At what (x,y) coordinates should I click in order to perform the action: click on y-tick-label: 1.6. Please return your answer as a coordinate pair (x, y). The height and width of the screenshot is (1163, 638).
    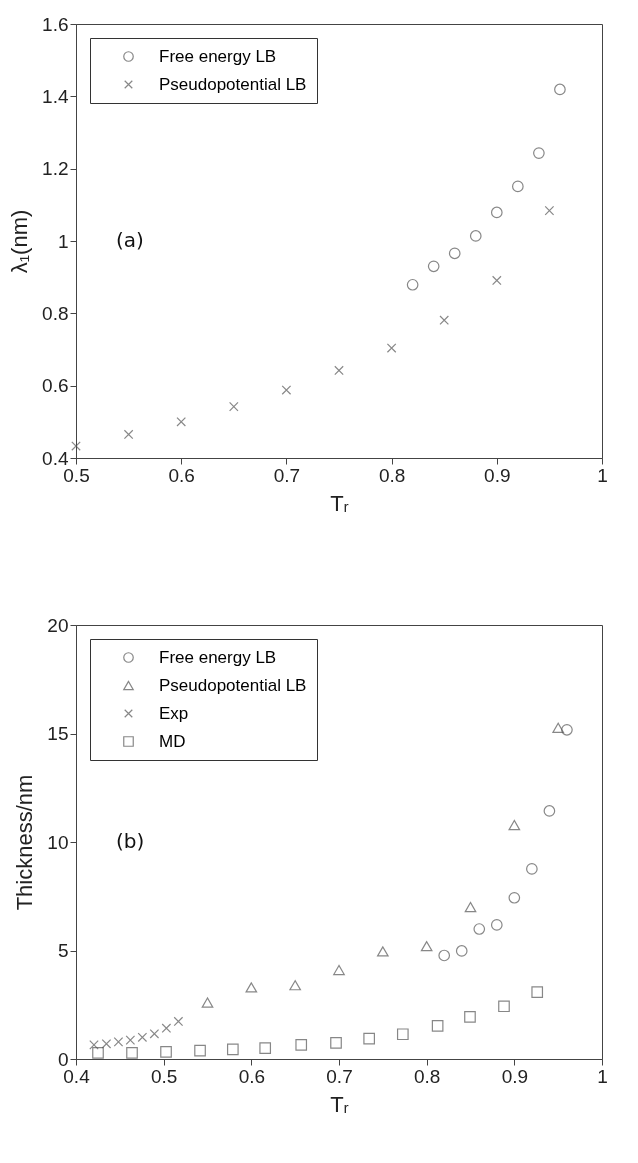
    Looking at the image, I should click on (55, 24).